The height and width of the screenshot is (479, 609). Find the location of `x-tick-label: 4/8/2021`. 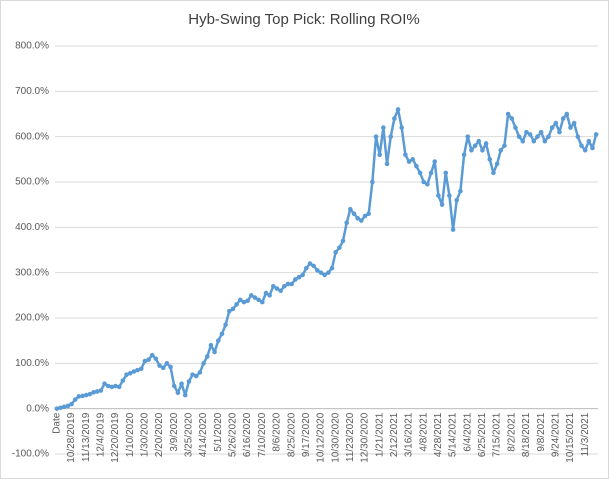

x-tick-label: 4/8/2021 is located at coordinates (423, 431).